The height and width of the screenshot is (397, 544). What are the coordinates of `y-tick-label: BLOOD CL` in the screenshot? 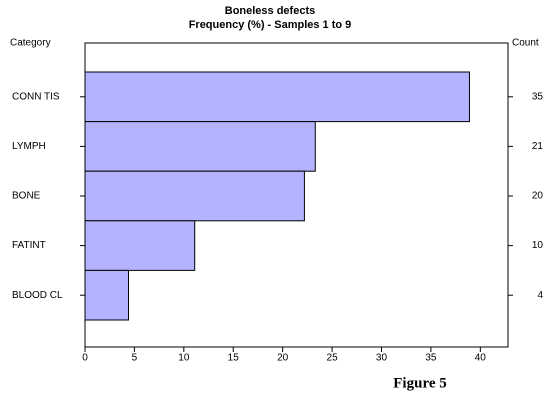 It's located at (37, 295).